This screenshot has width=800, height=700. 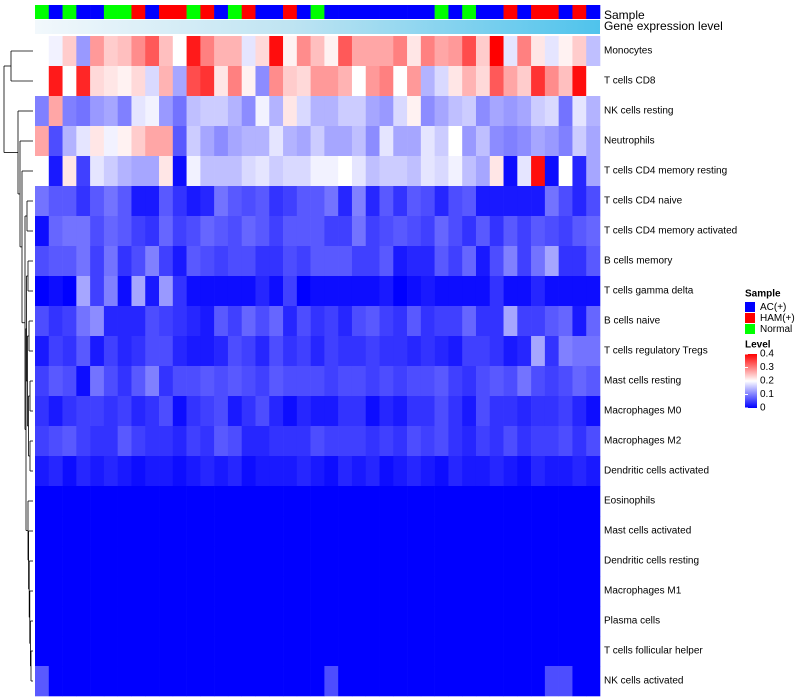 I want to click on row-label: B cells naive, so click(x=632, y=321).